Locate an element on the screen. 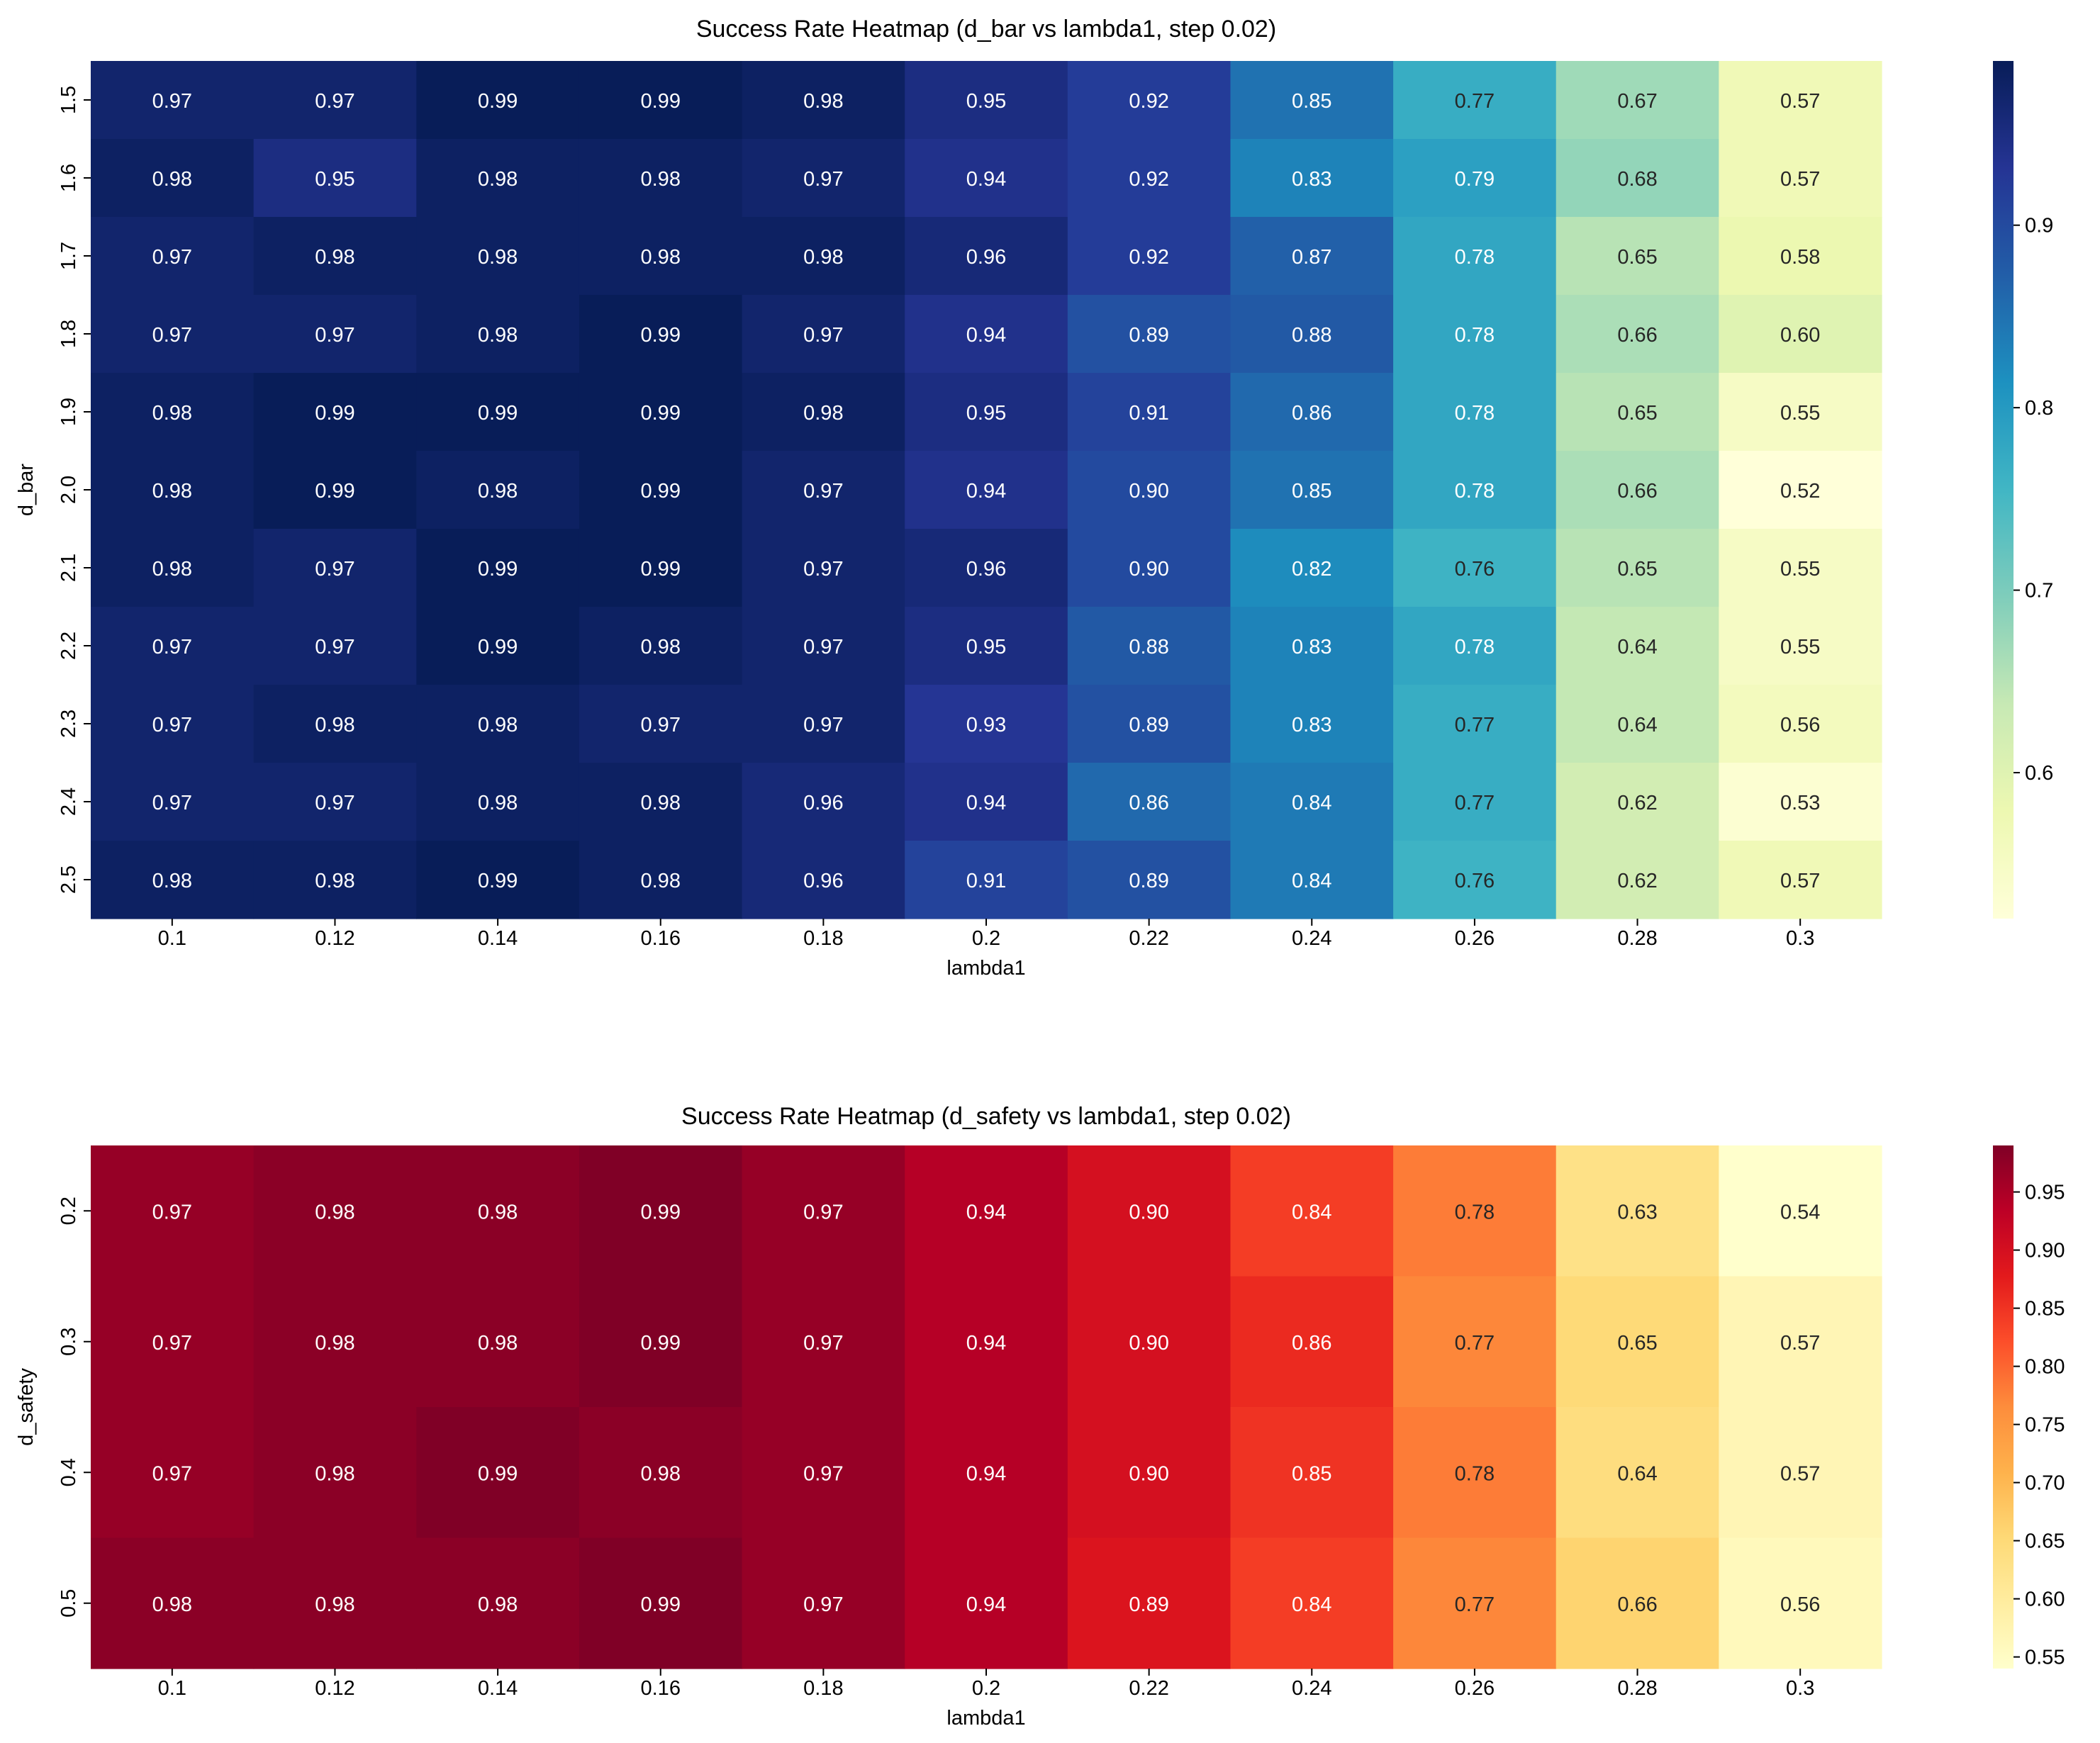 This screenshot has height=1743, width=2100. colorbar-tick-label: 0.6 is located at coordinates (2039, 773).